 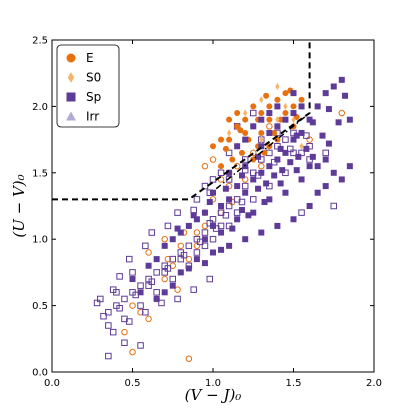 What do you see at coordinates (294, 383) in the screenshot?
I see `x-tick-label: 1.5` at bounding box center [294, 383].